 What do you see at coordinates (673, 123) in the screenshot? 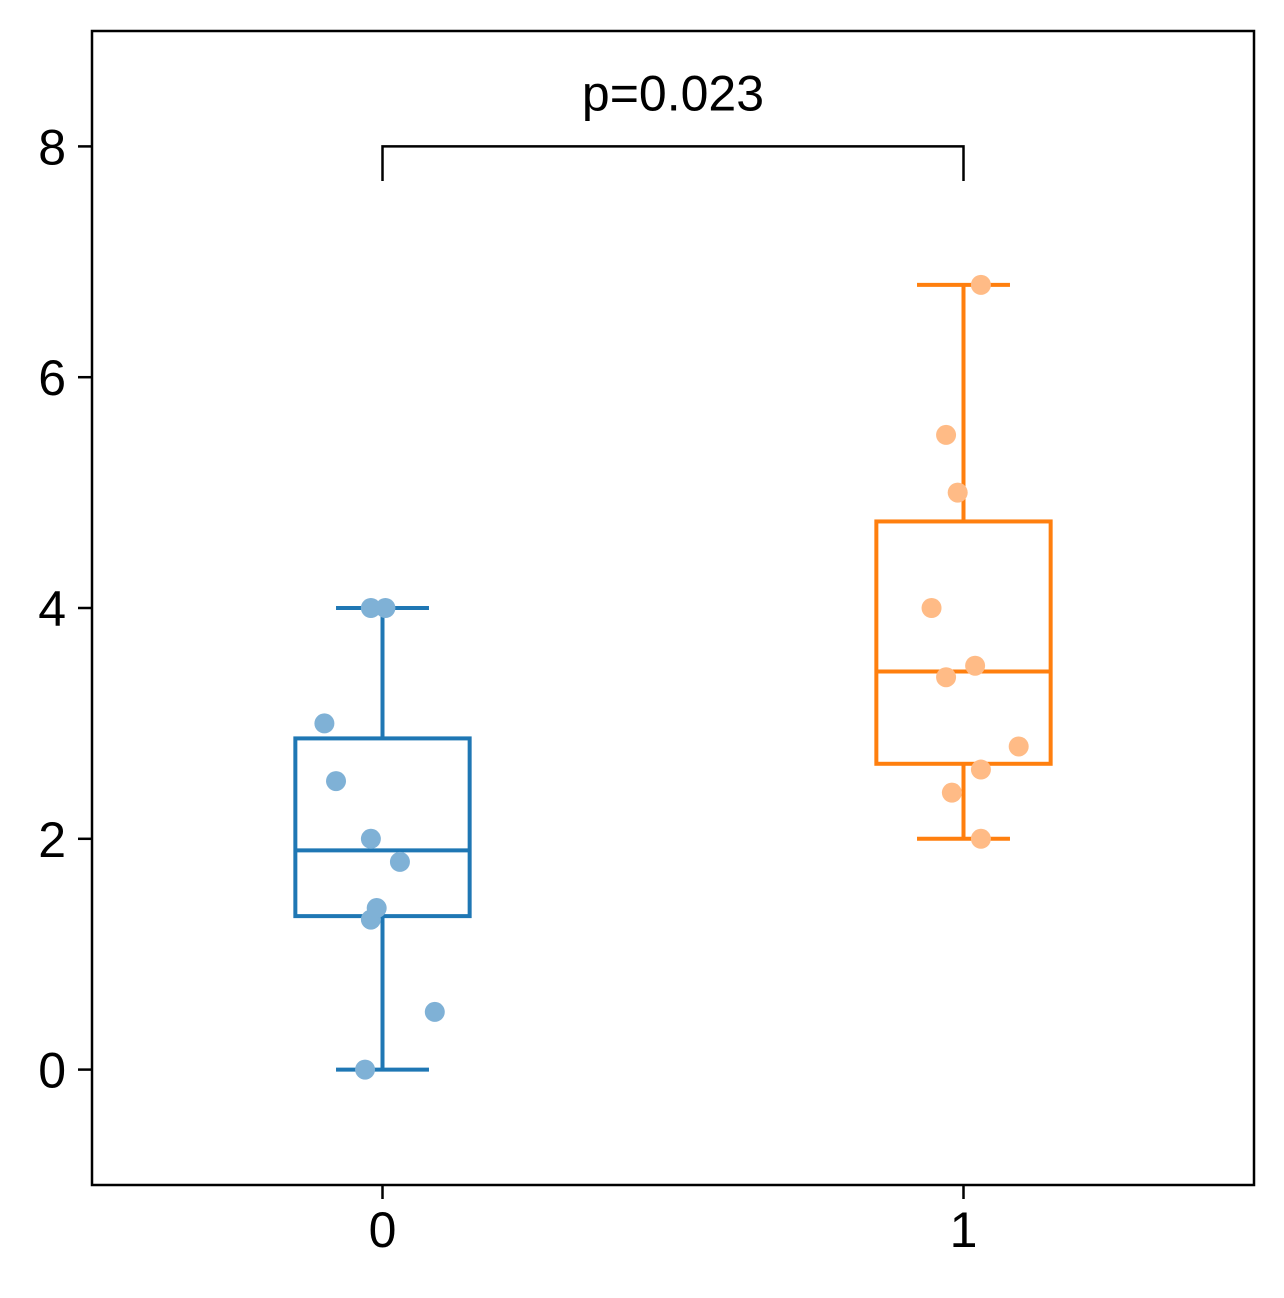
I see `significance-annotation: p=0.023` at bounding box center [673, 123].